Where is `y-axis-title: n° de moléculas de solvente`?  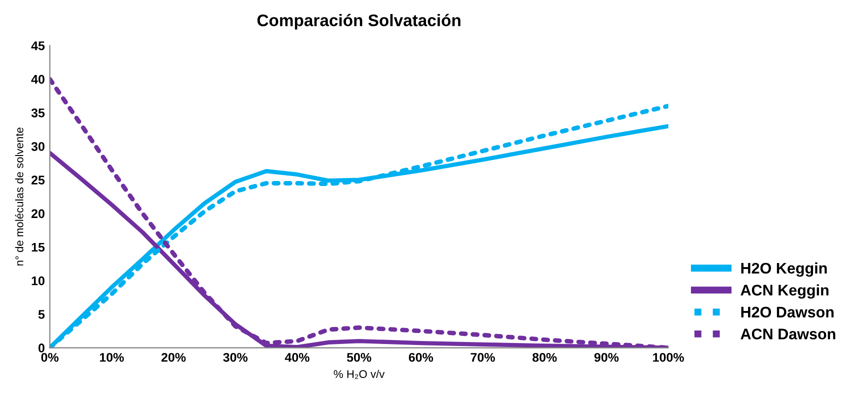
y-axis-title: n° de moléculas de solvente is located at coordinates (19, 197).